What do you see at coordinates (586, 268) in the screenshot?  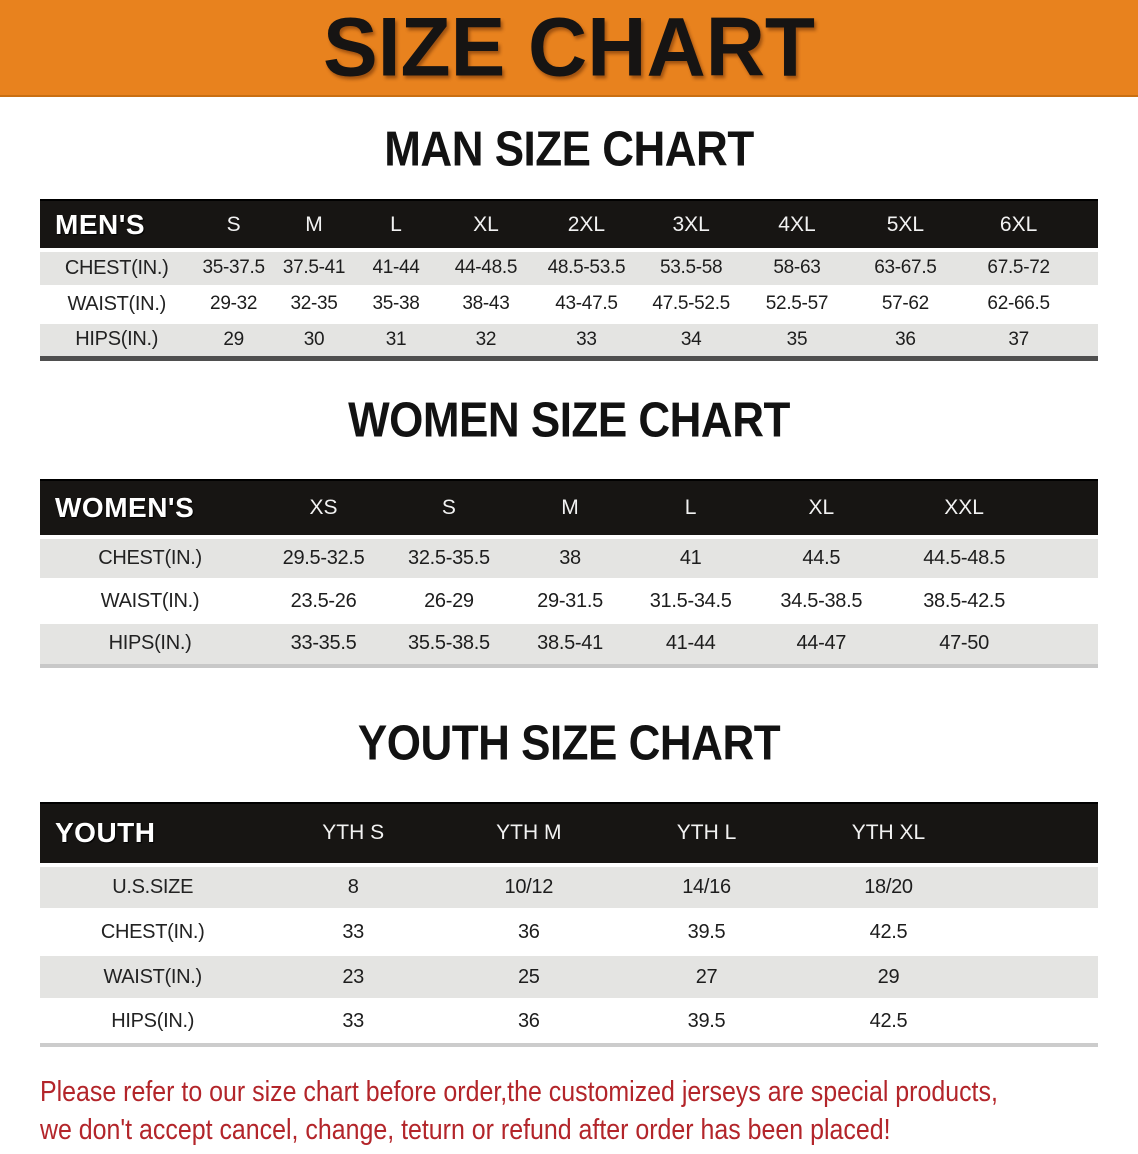 I see `size-value-cell: 48.5-53.5` at bounding box center [586, 268].